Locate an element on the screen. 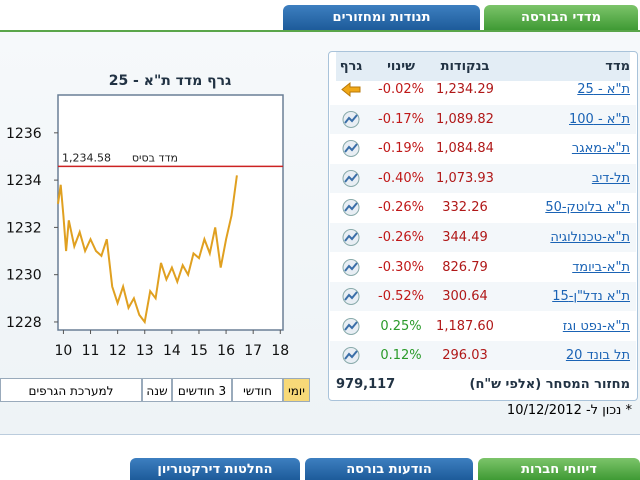 The image size is (640, 480). tab: מדדי הבורסה is located at coordinates (561, 17).